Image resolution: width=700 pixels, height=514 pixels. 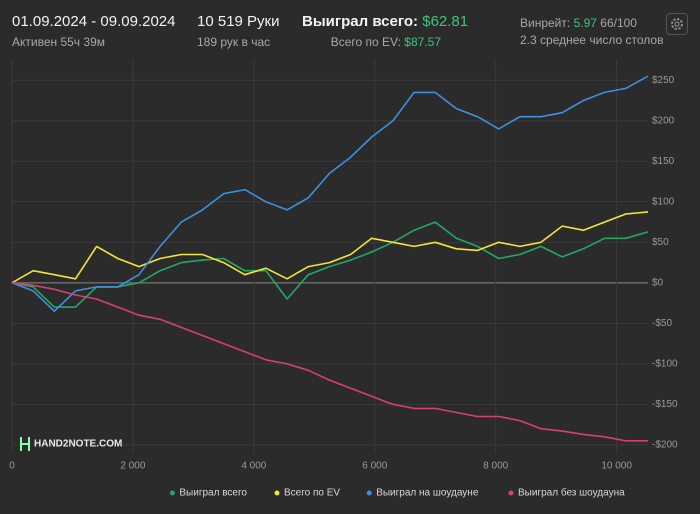 I want to click on y-tick-label: $200, so click(x=663, y=120).